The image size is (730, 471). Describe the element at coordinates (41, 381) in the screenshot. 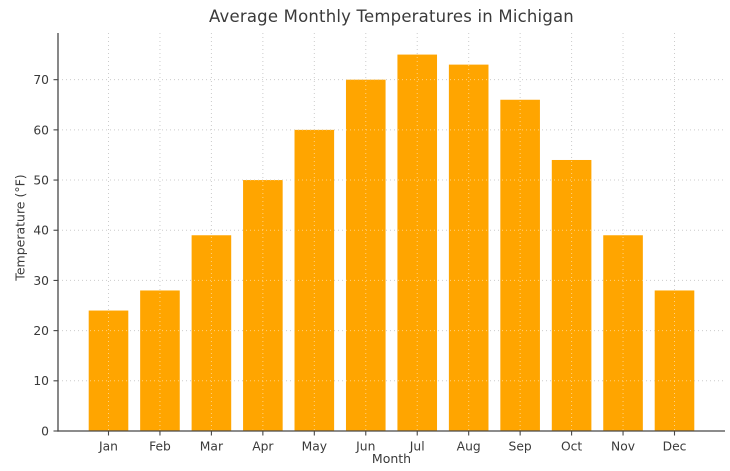

I see `y-tick-label: 10` at that location.